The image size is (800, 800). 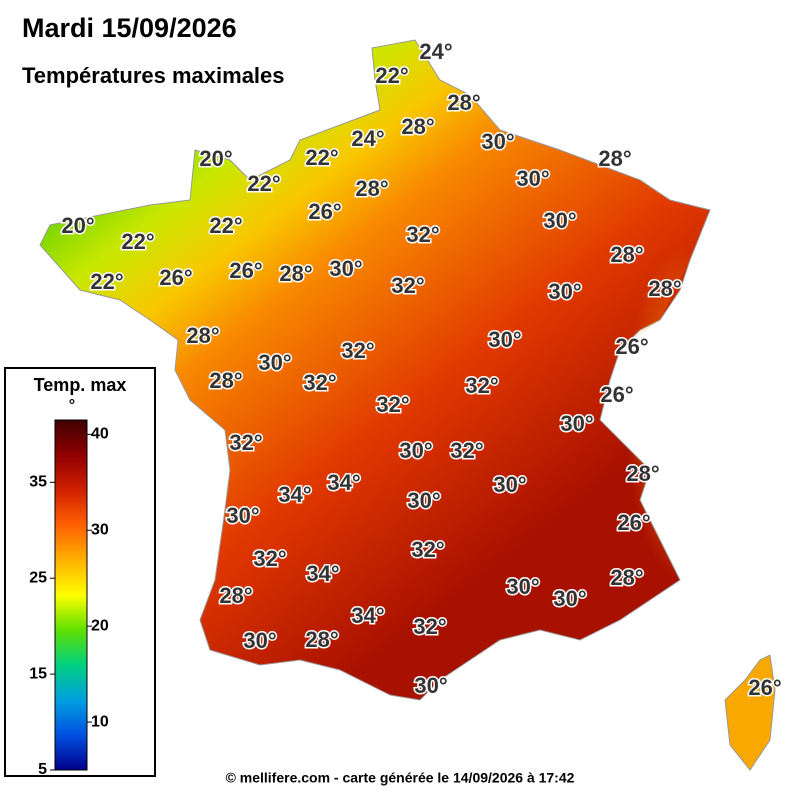 I want to click on subtitle: Températures maximales, so click(x=153, y=75).